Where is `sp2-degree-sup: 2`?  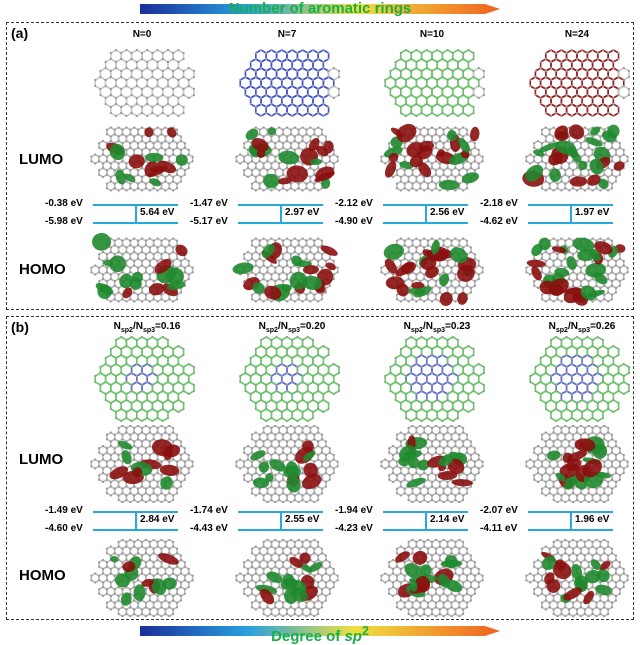
sp2-degree-sup: 2 is located at coordinates (365, 631).